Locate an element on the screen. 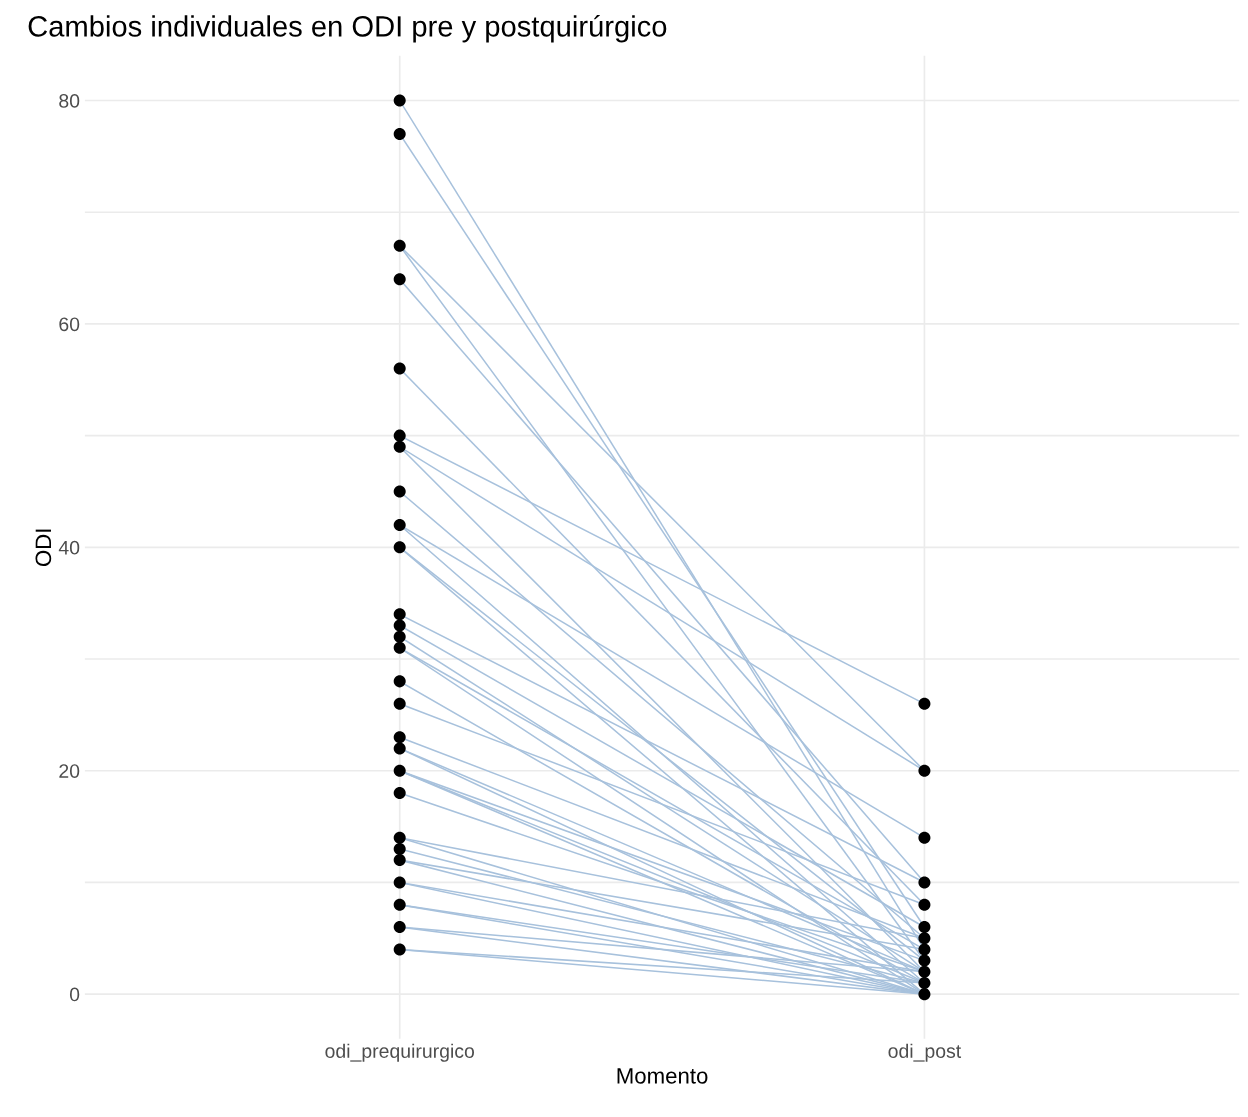  y-tick-label: 40 is located at coordinates (69, 547).